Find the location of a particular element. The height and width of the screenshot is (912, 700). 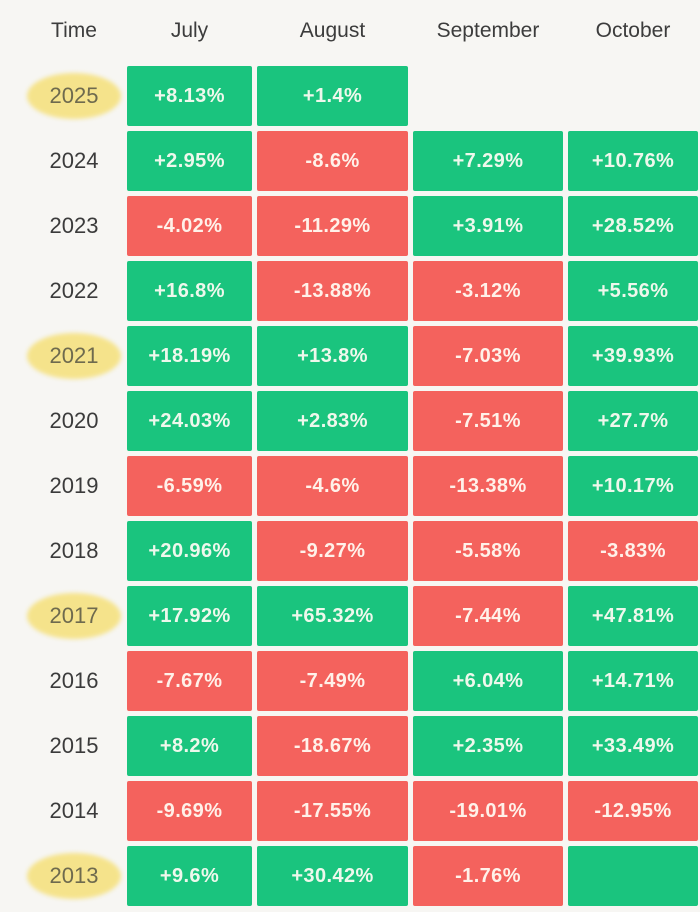

value-label: +13.8% is located at coordinates (332, 355).